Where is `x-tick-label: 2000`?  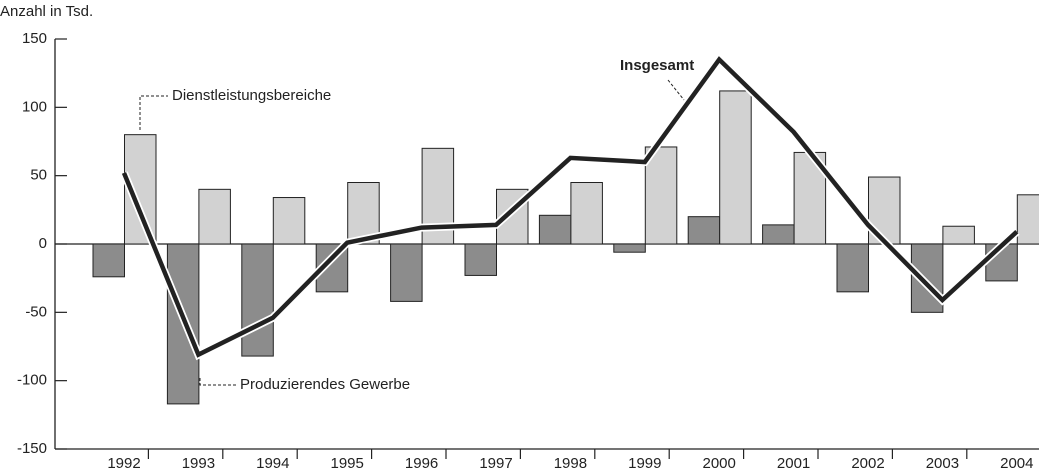 x-tick-label: 2000 is located at coordinates (719, 463).